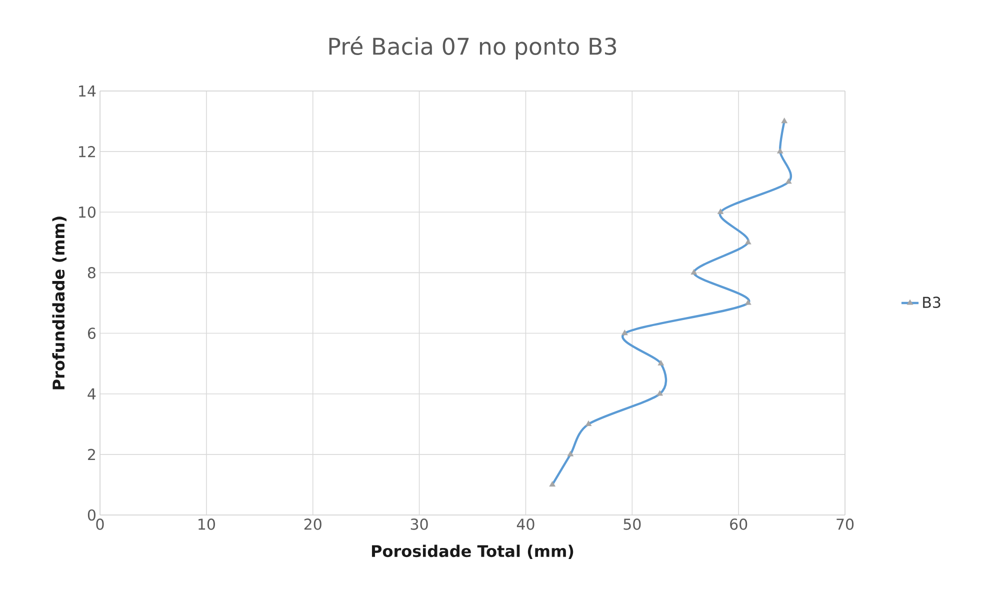 The image size is (1000, 606). What do you see at coordinates (472, 48) in the screenshot?
I see `chart-title: Pré Bacia 07 no ponto B3` at bounding box center [472, 48].